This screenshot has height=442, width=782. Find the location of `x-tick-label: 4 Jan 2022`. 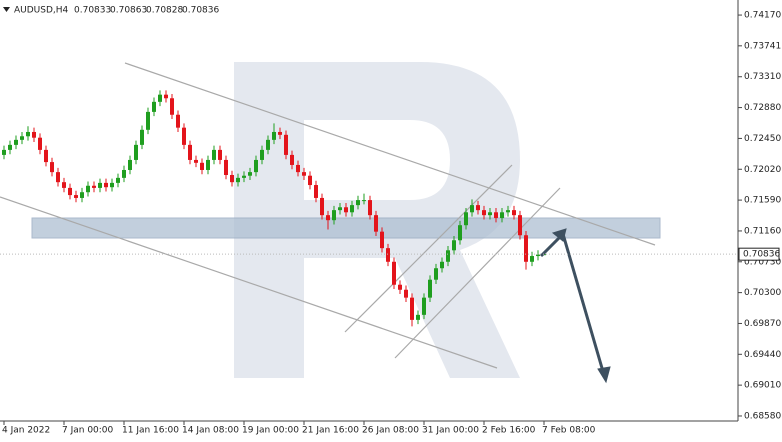

x-tick-label: 4 Jan 2022 is located at coordinates (26, 431).